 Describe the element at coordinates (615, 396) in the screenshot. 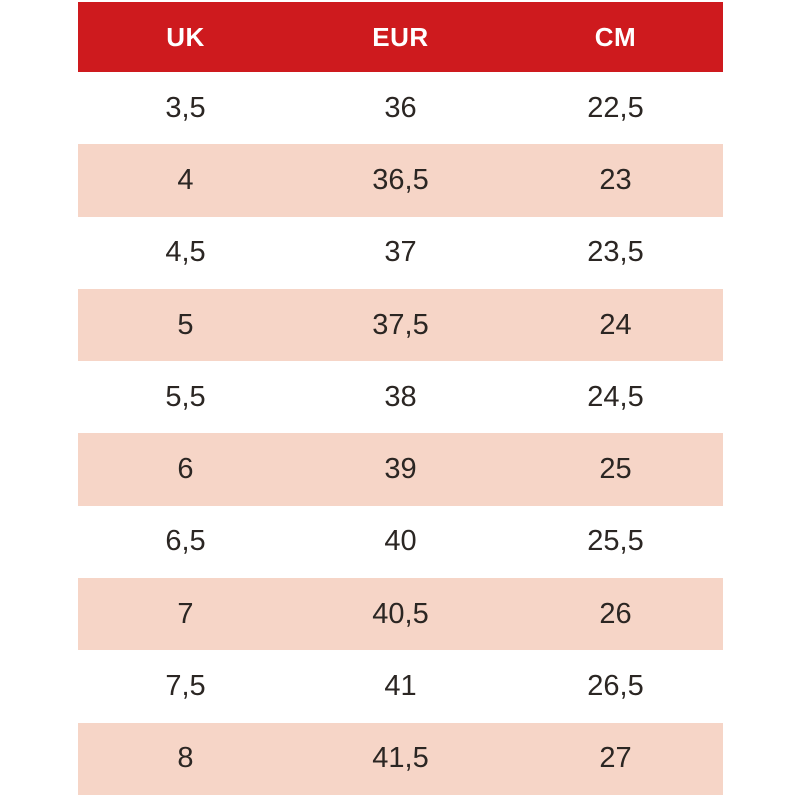

I see `size-value-cell: 24,5` at that location.